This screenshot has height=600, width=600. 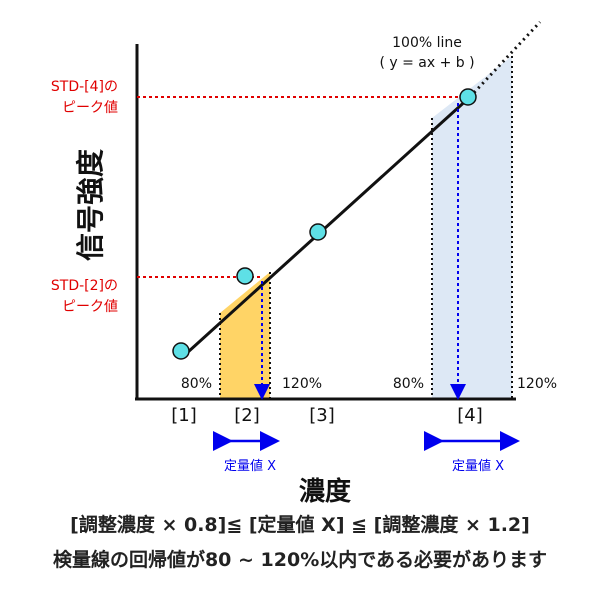 What do you see at coordinates (245, 276) in the screenshot?
I see `point-2-marker` at bounding box center [245, 276].